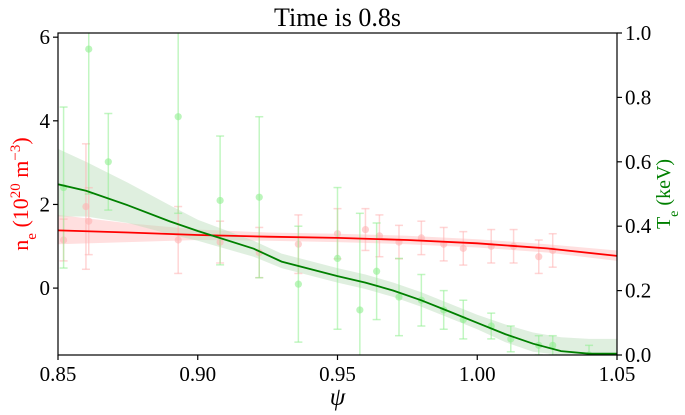 The width and height of the screenshot is (685, 415). I want to click on y-right-tick-label: 0.2, so click(638, 291).